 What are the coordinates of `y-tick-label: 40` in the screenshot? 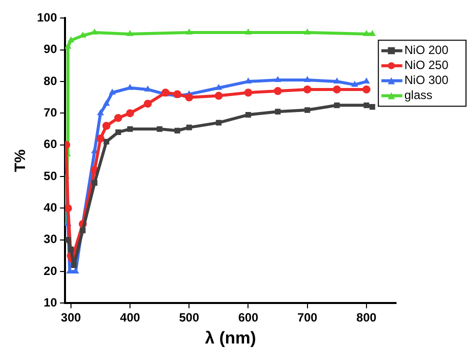 It's located at (51, 207).